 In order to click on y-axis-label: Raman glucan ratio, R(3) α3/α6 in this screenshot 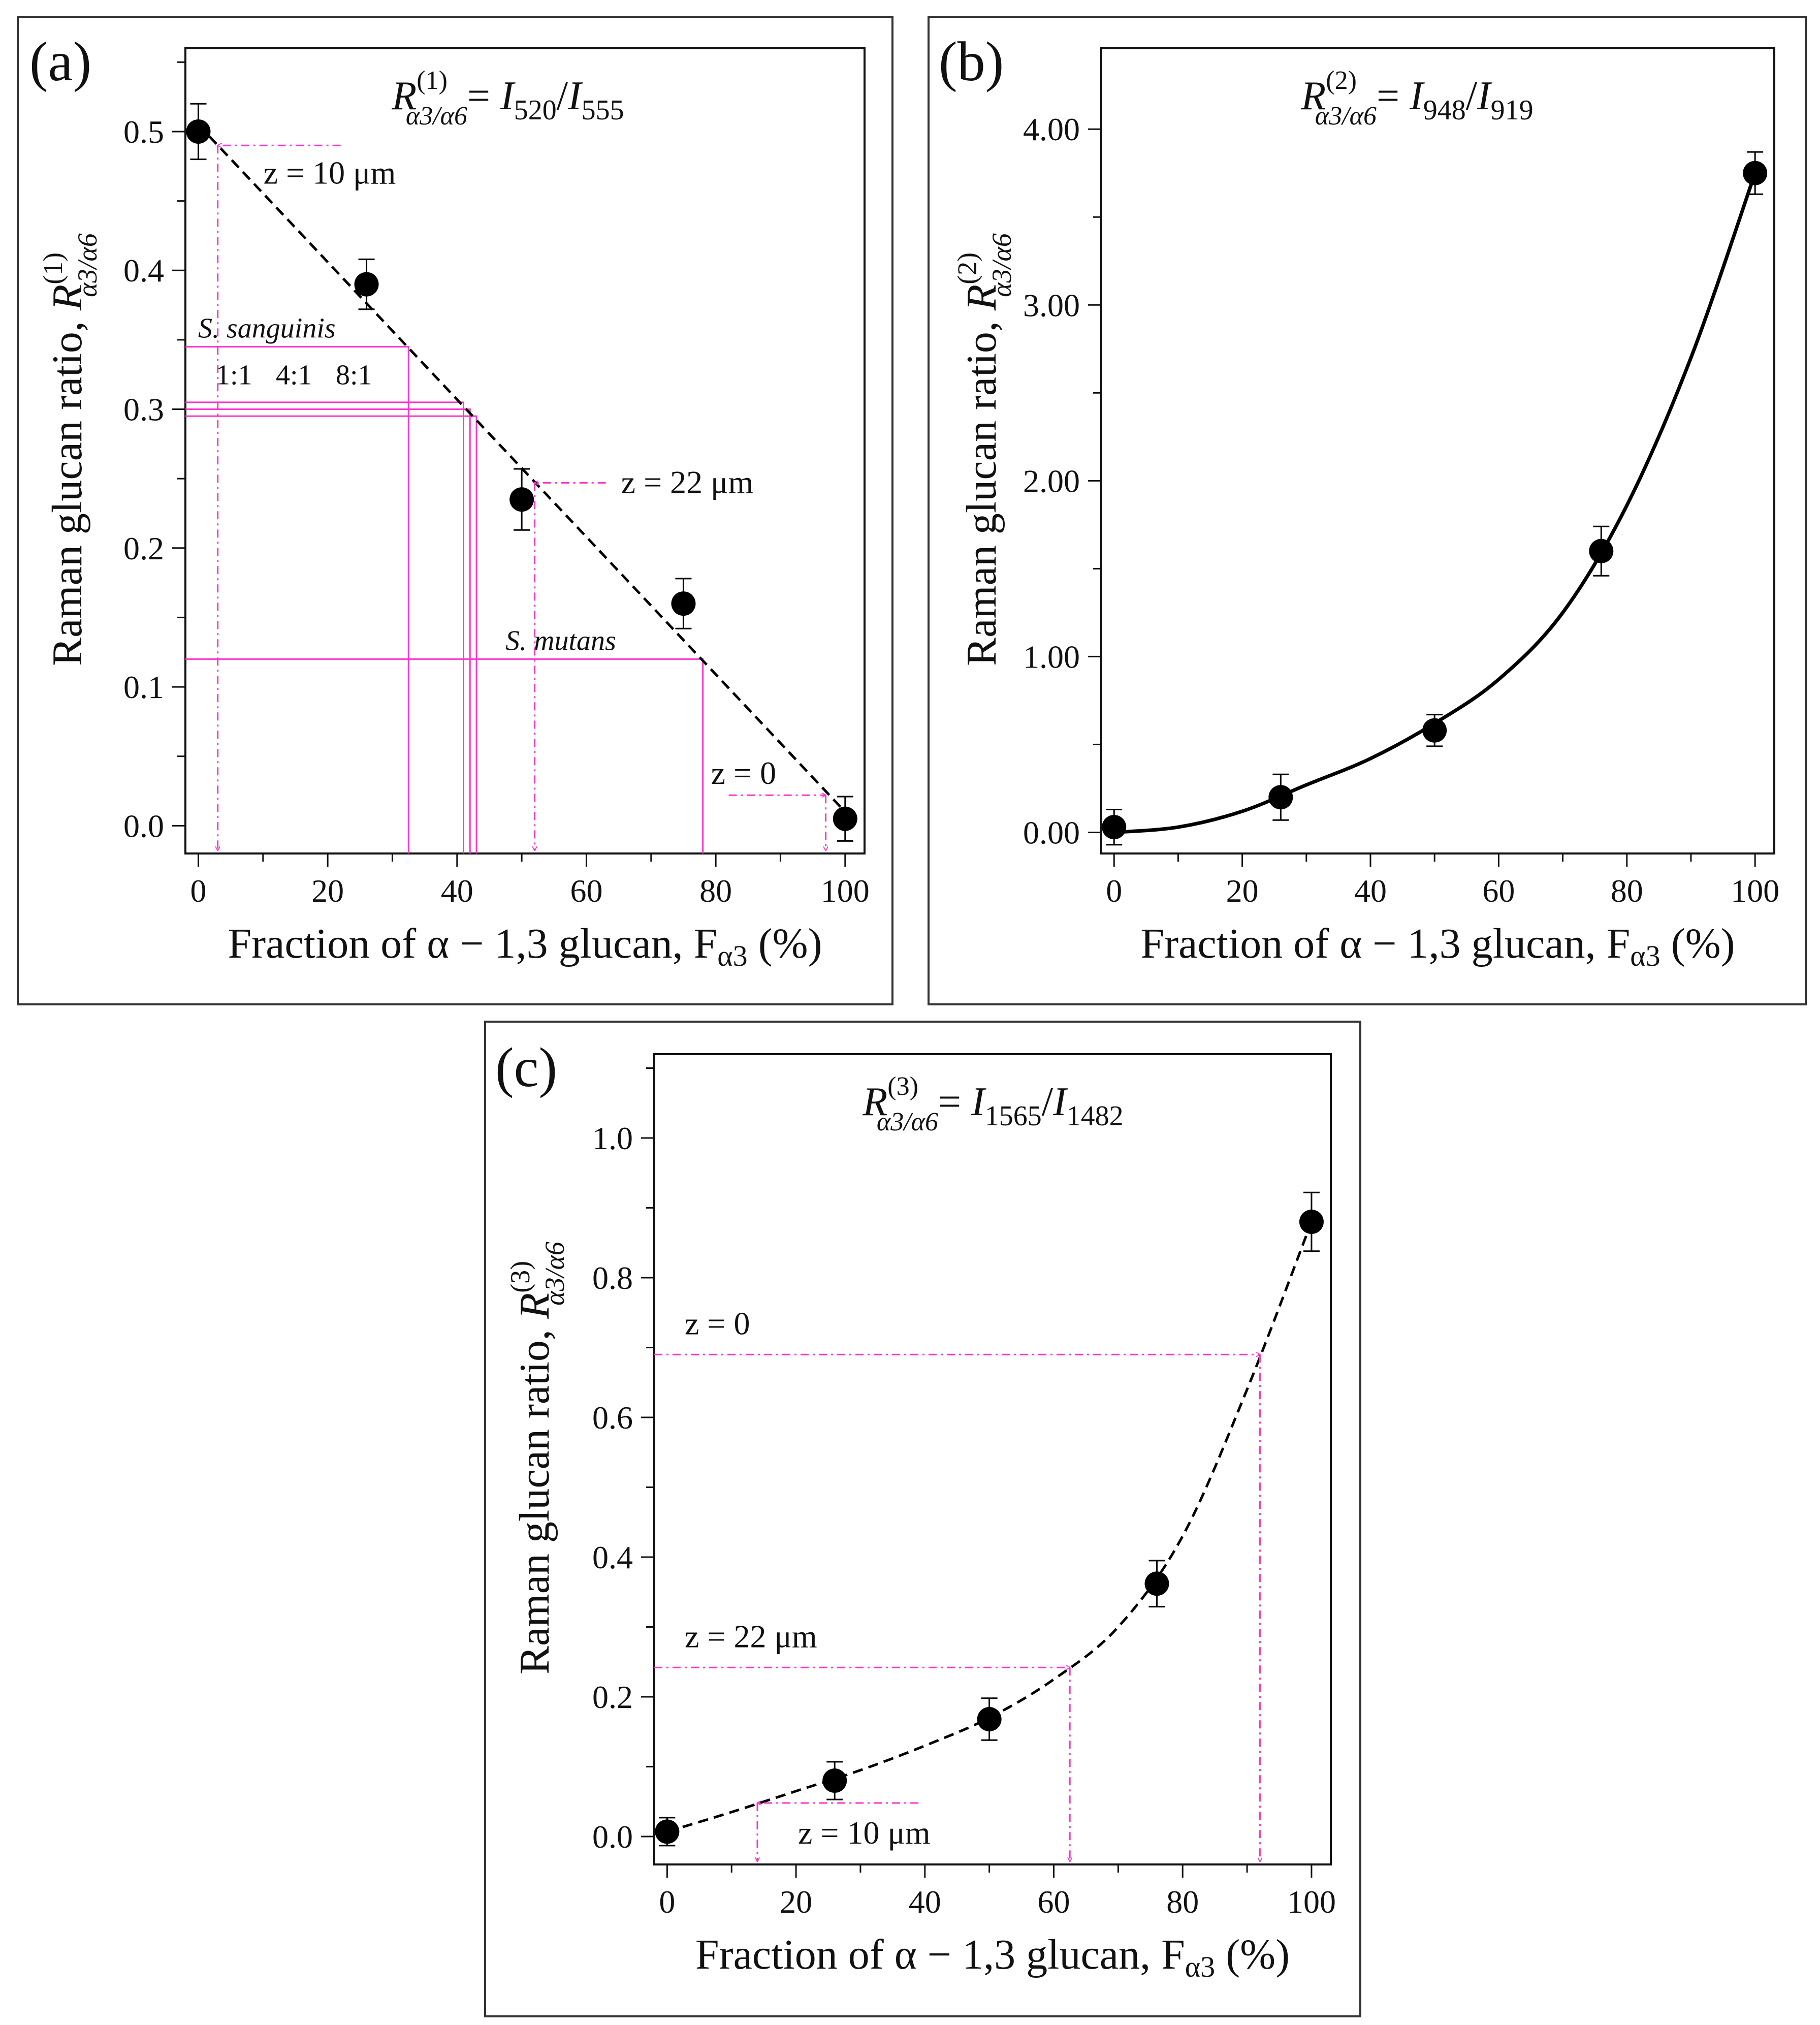, I will do `click(537, 1458)`.